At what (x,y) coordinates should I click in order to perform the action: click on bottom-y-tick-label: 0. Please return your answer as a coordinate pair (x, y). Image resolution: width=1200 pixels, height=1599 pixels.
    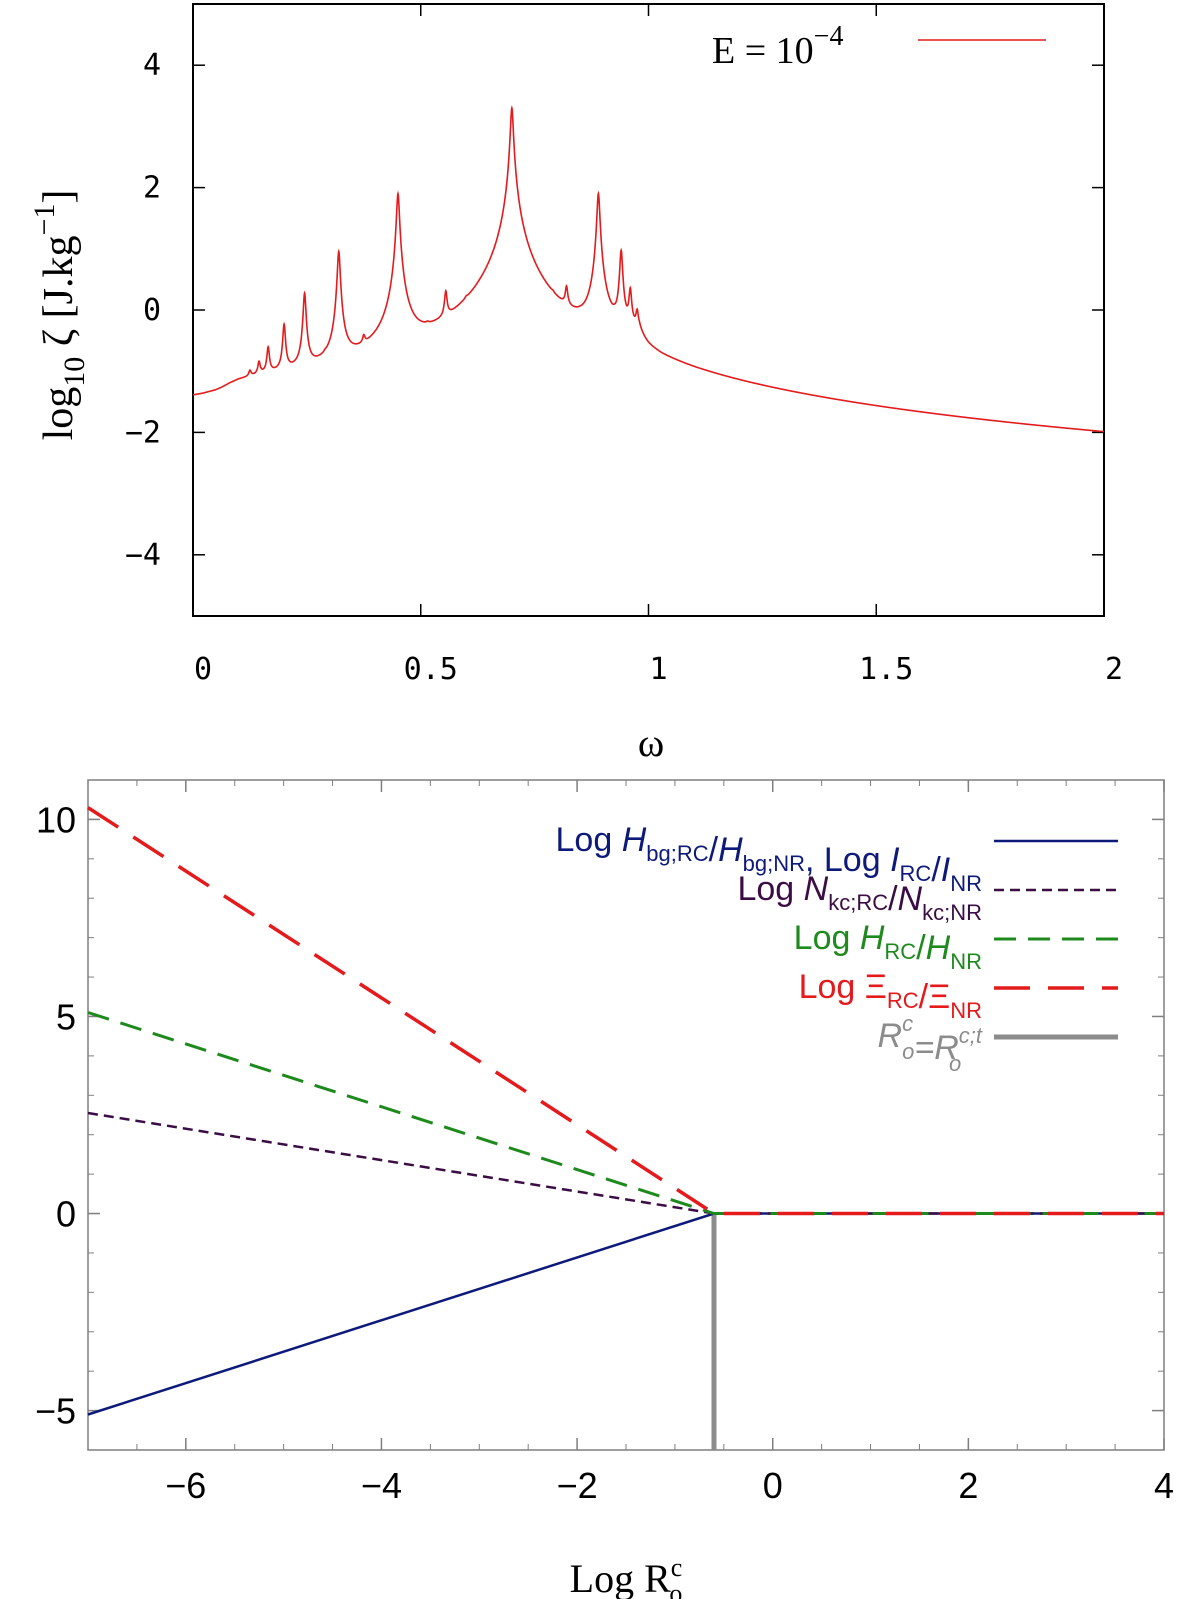
    Looking at the image, I should click on (66, 1214).